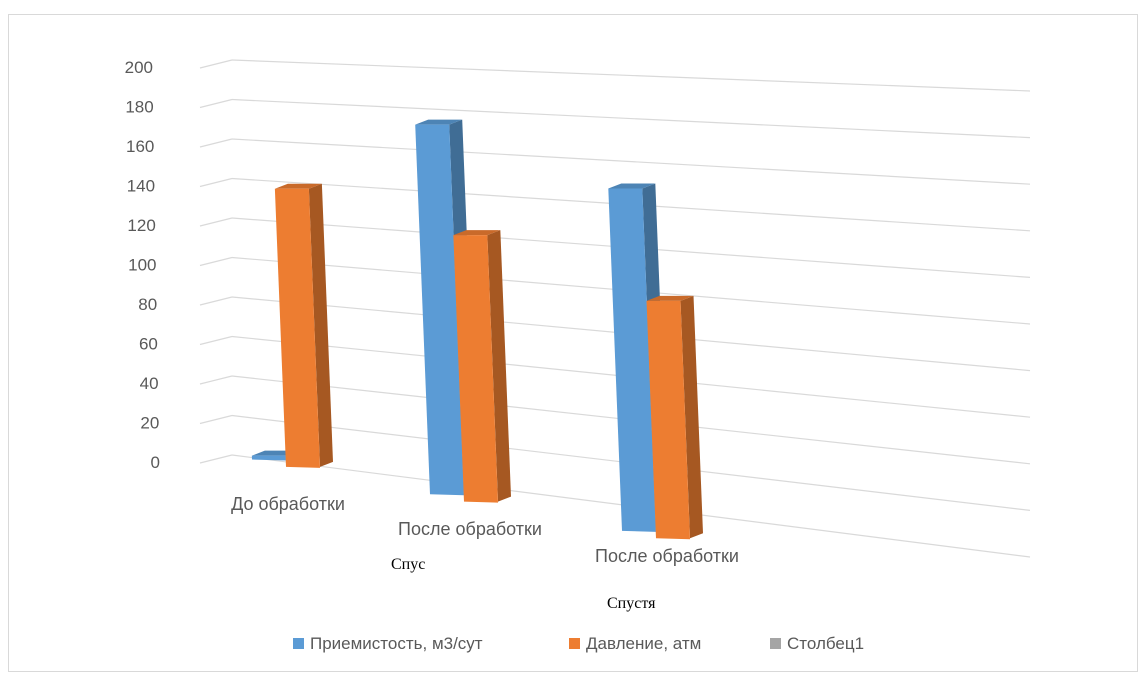  What do you see at coordinates (139, 67) in the screenshot?
I see `y-tick-label: 200` at bounding box center [139, 67].